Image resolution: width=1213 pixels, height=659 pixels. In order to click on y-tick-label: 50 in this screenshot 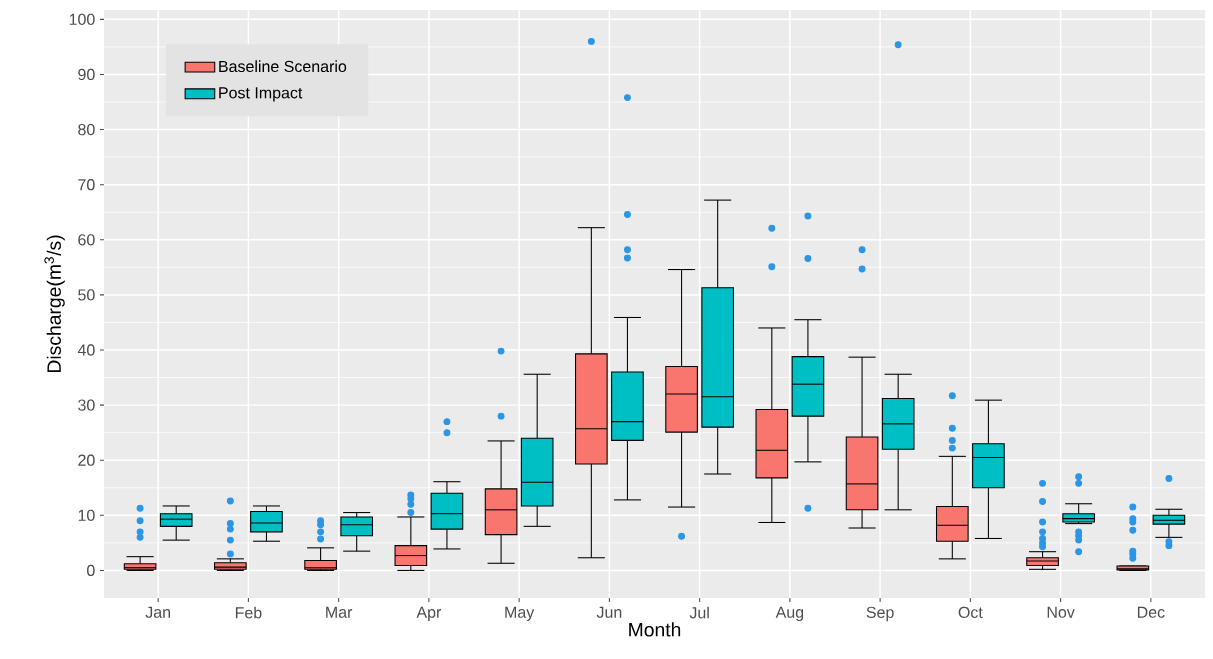, I will do `click(86, 295)`.